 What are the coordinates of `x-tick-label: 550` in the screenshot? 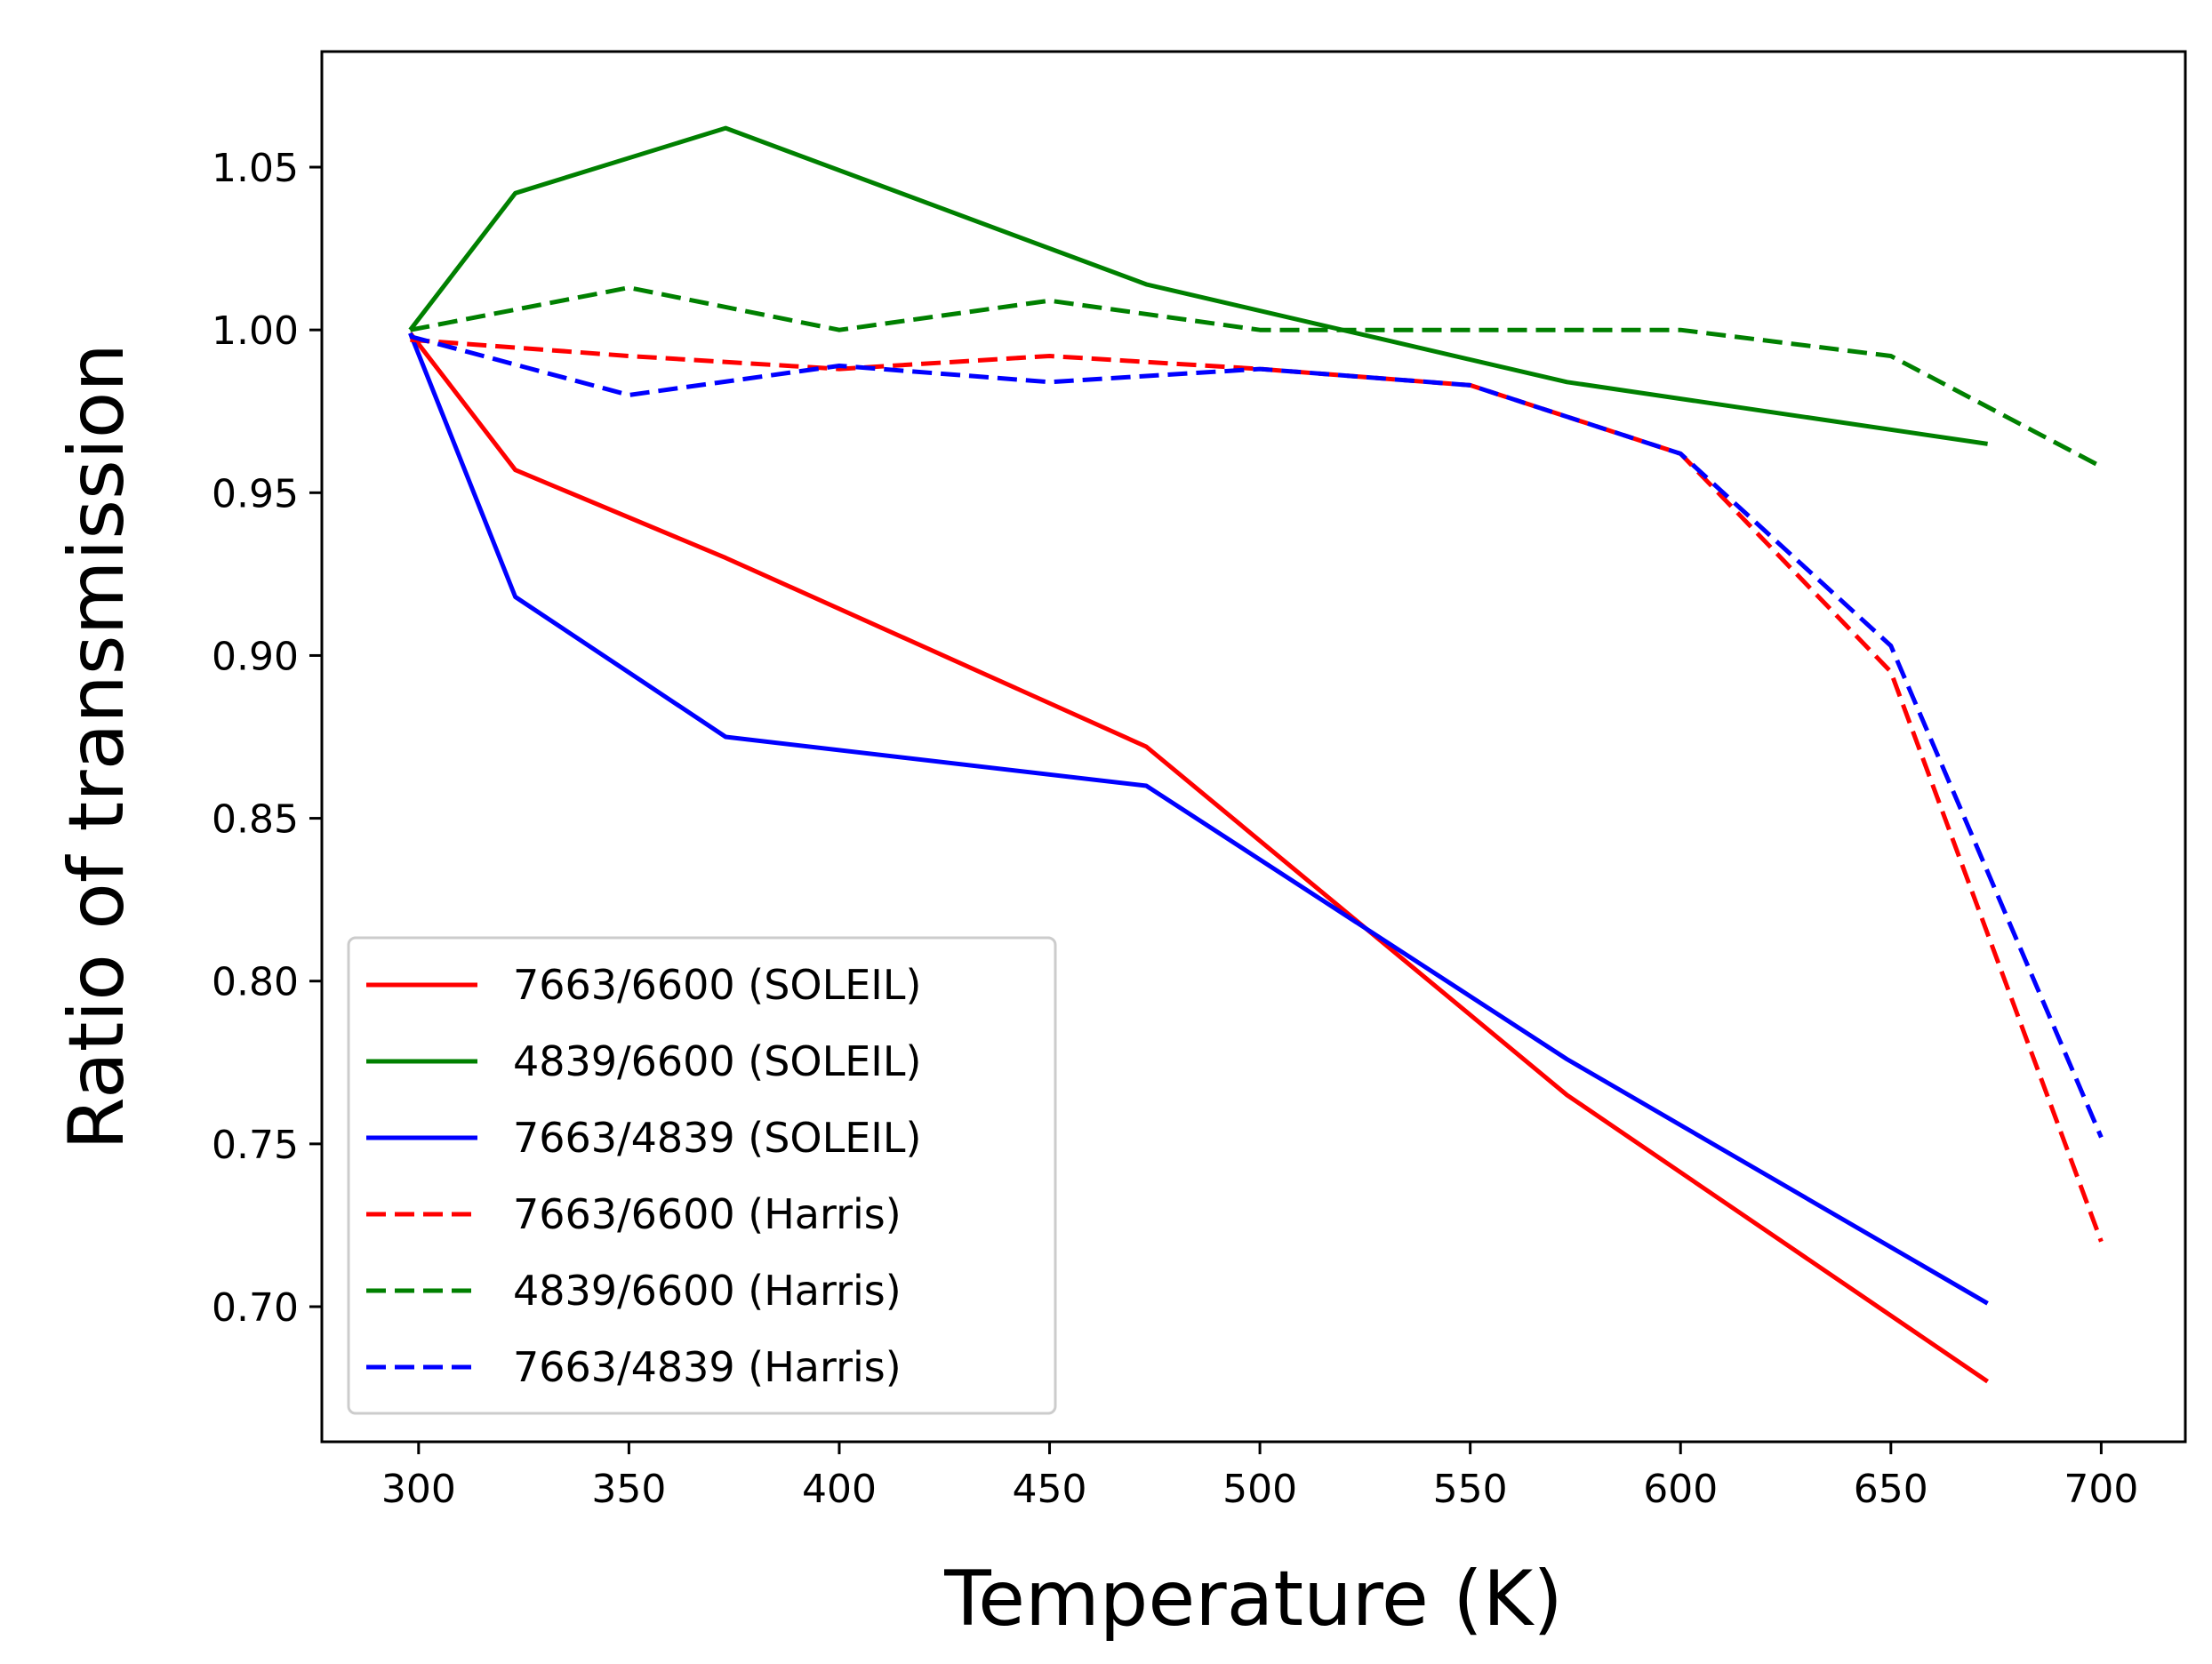 It's located at (1470, 1489).